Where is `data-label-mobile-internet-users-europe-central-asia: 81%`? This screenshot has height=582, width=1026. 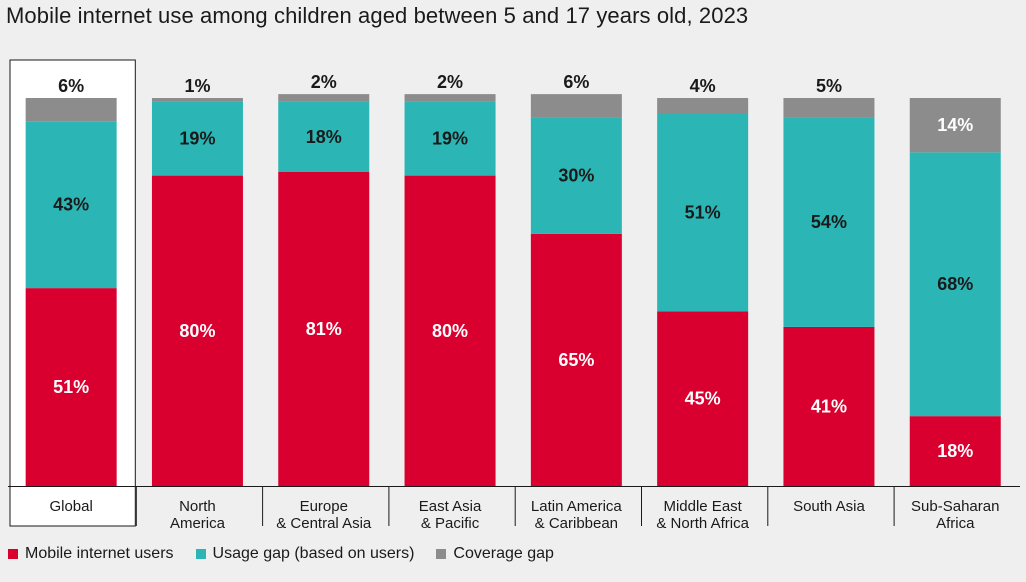
data-label-mobile-internet-users-europe-central-asia: 81% is located at coordinates (324, 329).